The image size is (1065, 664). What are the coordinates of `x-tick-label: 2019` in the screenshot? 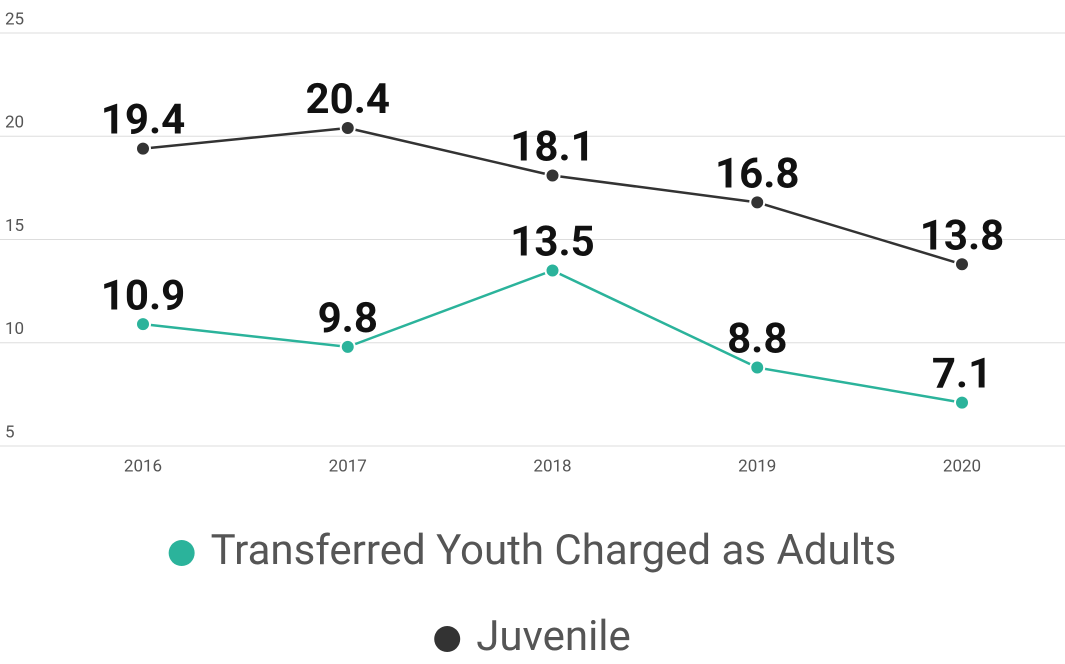 It's located at (757, 466).